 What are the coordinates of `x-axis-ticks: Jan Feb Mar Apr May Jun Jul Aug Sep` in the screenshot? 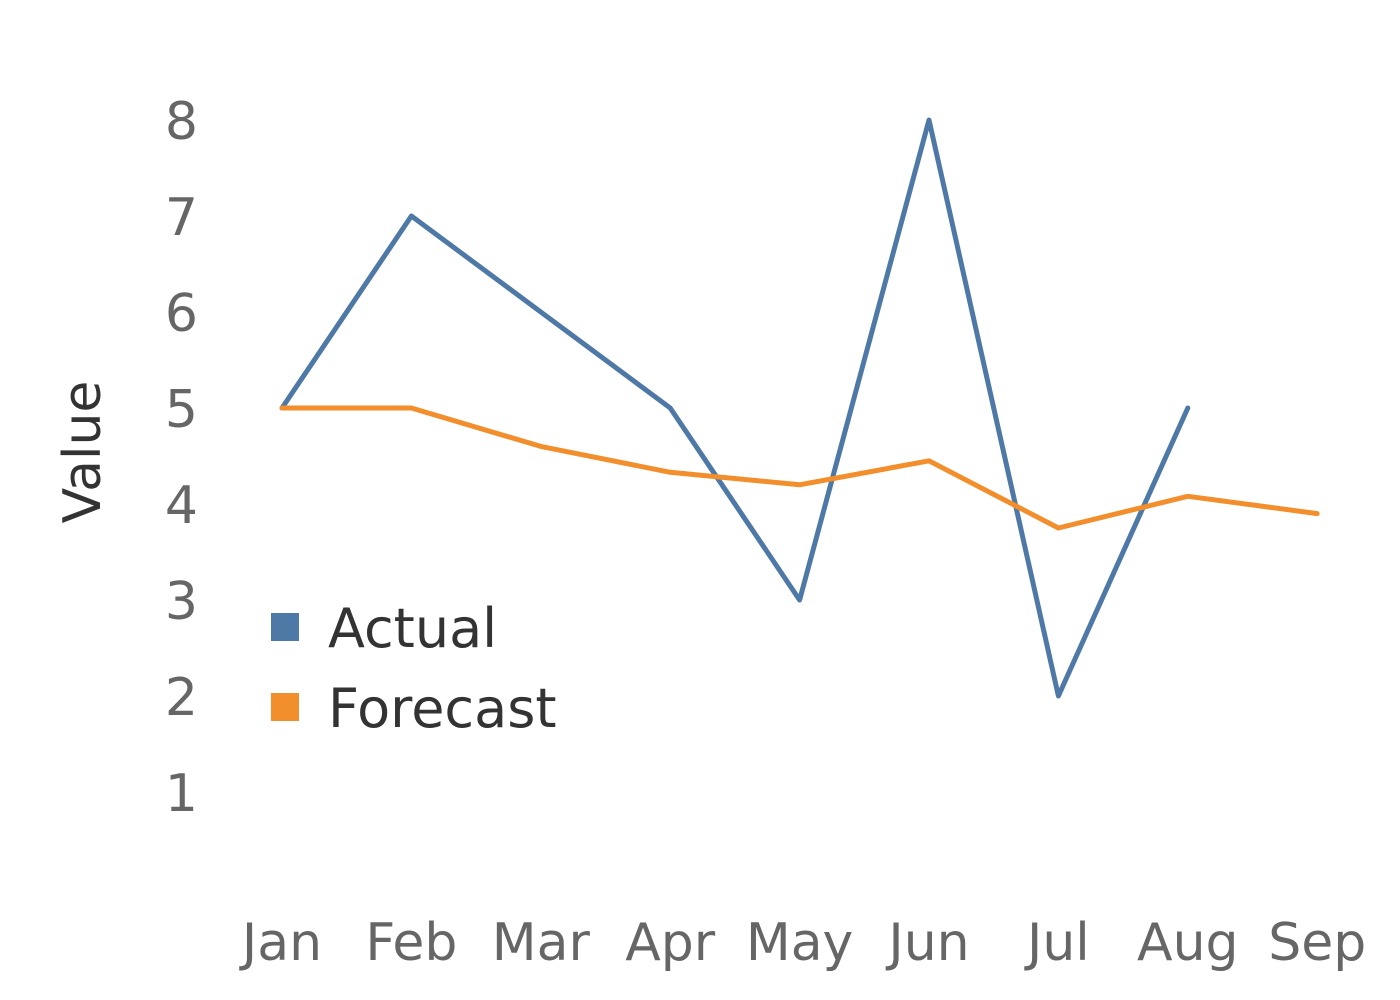 It's located at (802, 943).